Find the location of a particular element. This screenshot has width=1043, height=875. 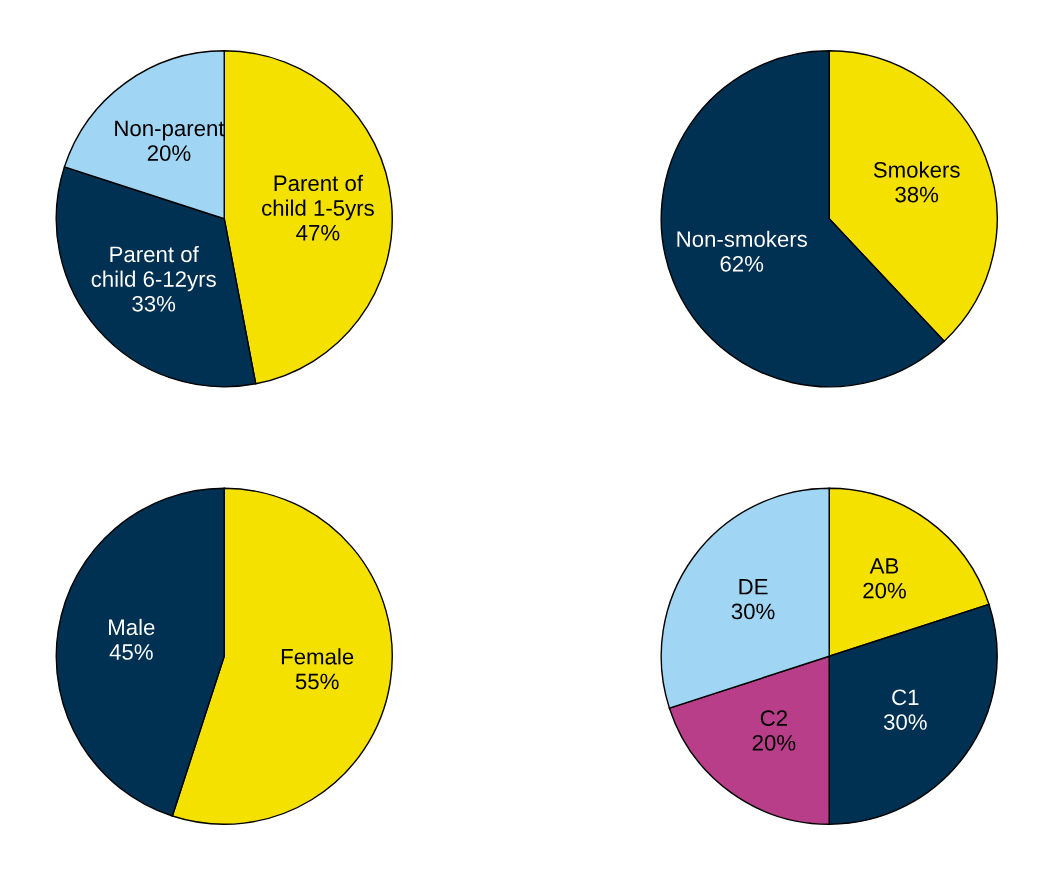

slice-label: DE is located at coordinates (753, 587).